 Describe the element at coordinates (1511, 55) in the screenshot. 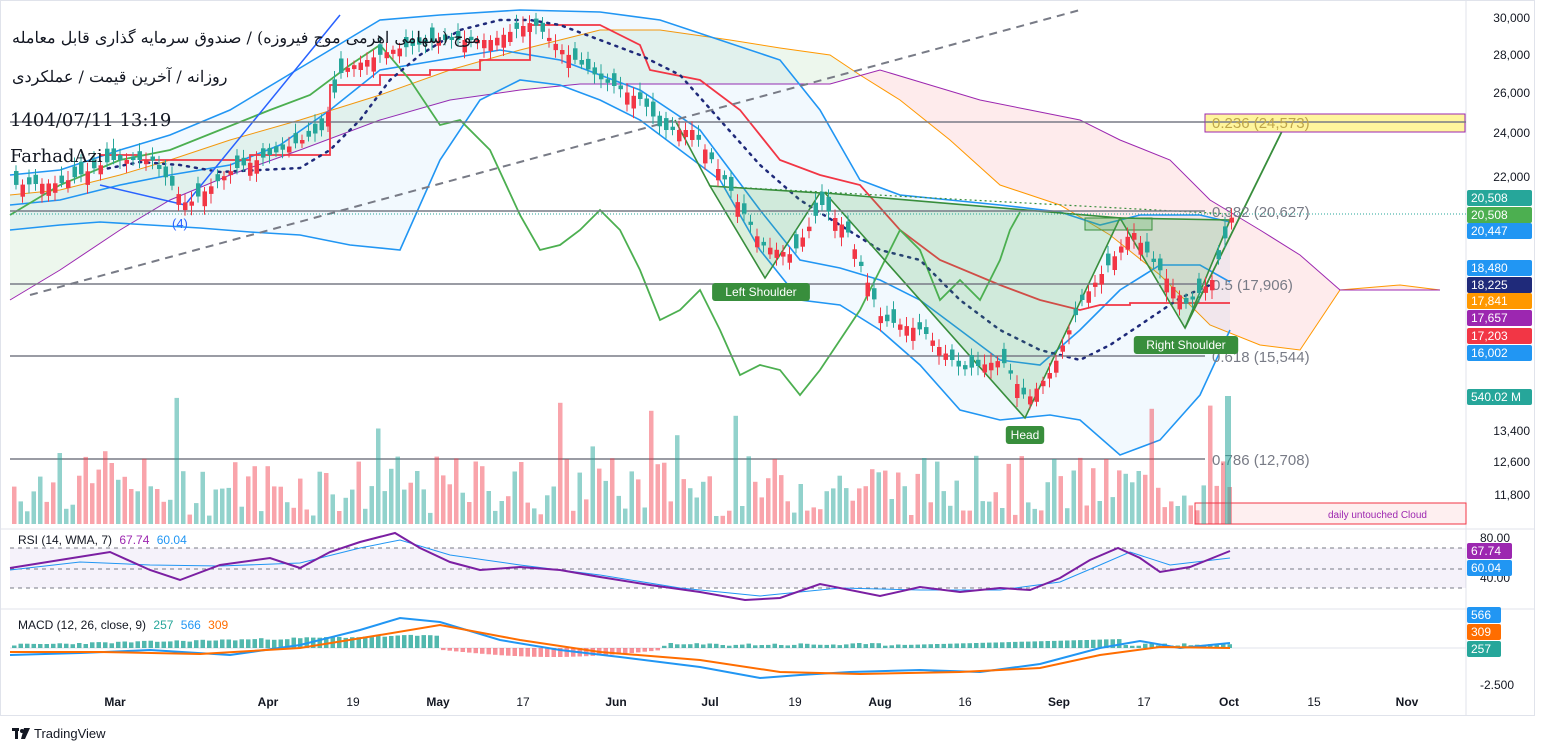

I see `price-axis-tick: 28,000` at that location.